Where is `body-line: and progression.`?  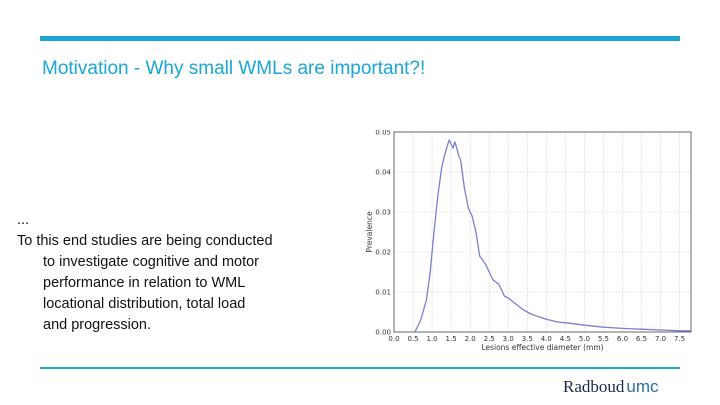 body-line: and progression. is located at coordinates (97, 325).